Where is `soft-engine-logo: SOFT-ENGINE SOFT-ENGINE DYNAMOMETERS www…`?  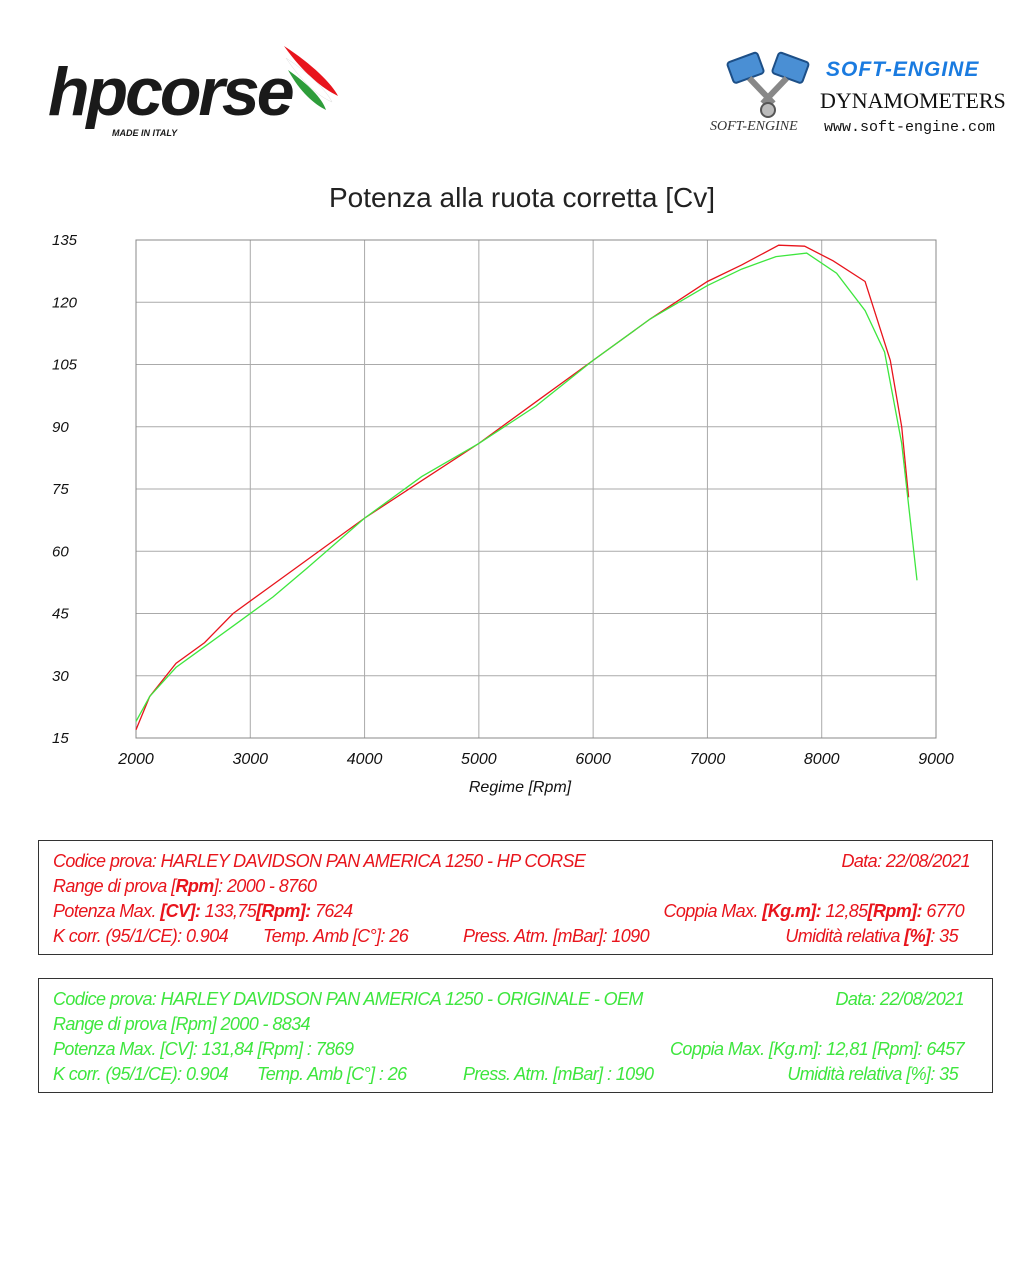 soft-engine-logo: SOFT-ENGINE SOFT-ENGINE DYNAMOMETERS www… is located at coordinates (861, 96).